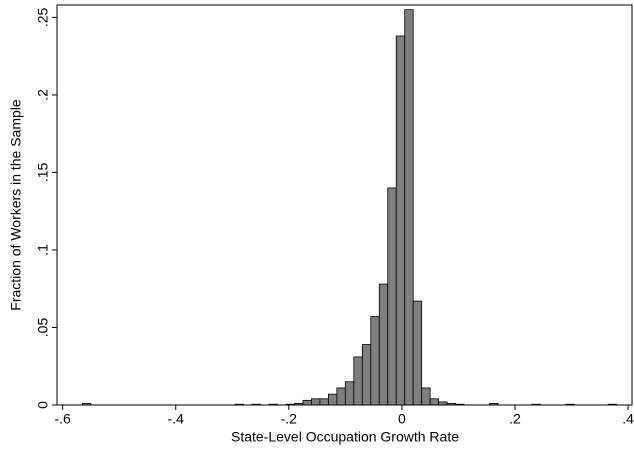 Image resolution: width=634 pixels, height=451 pixels. What do you see at coordinates (43, 328) in the screenshot?
I see `y-tick-label: .05` at bounding box center [43, 328].